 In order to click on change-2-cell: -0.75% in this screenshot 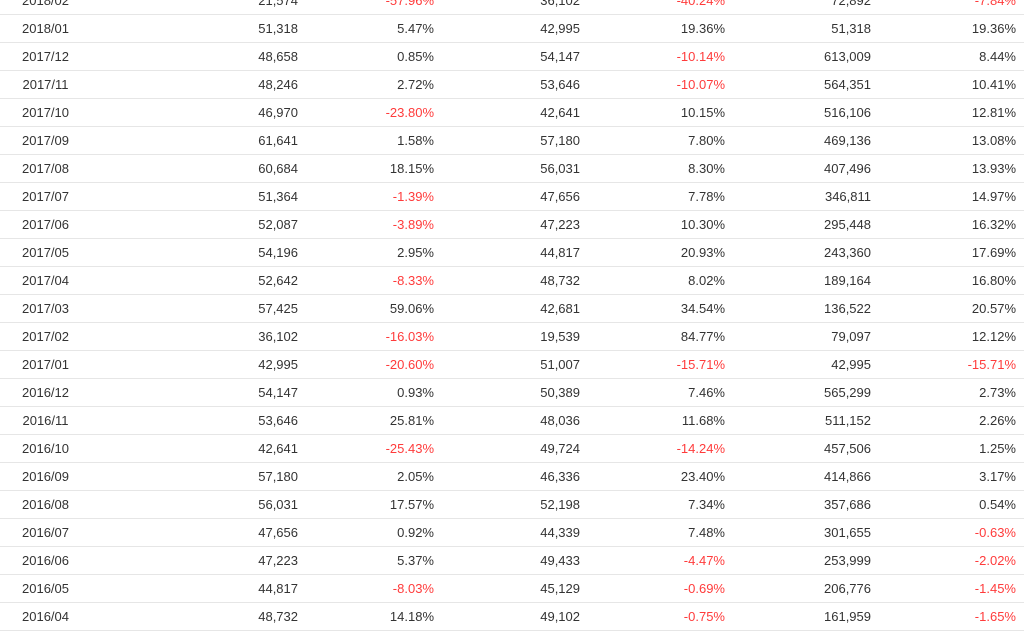, I will do `click(652, 616)`.